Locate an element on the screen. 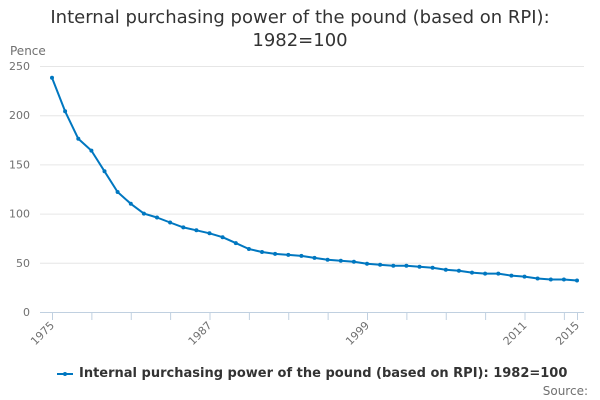 This screenshot has height=400, width=600. y-tick-label: 100 is located at coordinates (19, 214).